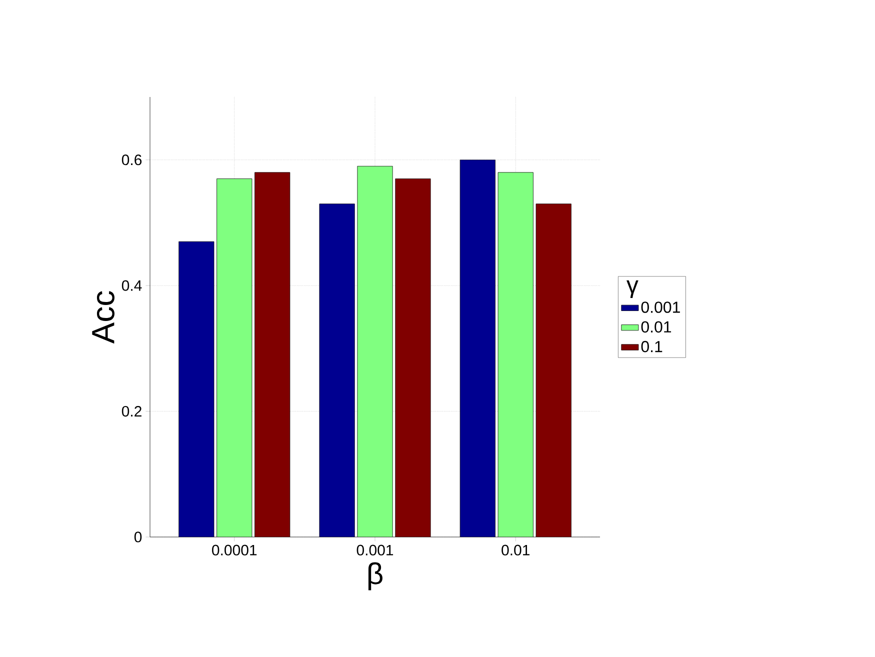  I want to click on legend-label: 0.01, so click(656, 327).